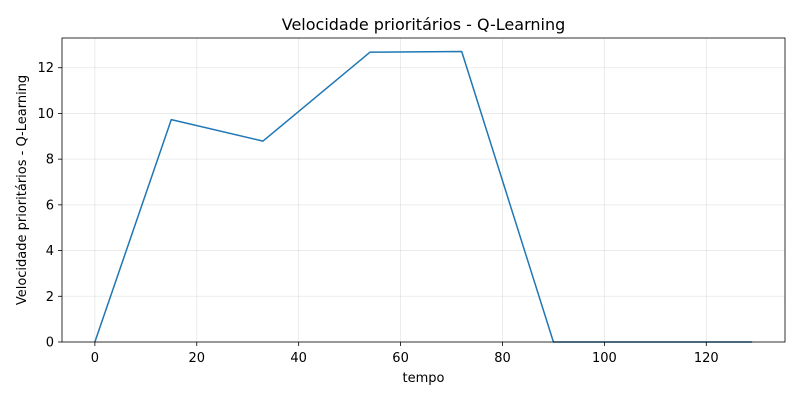 The height and width of the screenshot is (400, 800). Describe the element at coordinates (604, 358) in the screenshot. I see `x-tick-label: 100` at that location.